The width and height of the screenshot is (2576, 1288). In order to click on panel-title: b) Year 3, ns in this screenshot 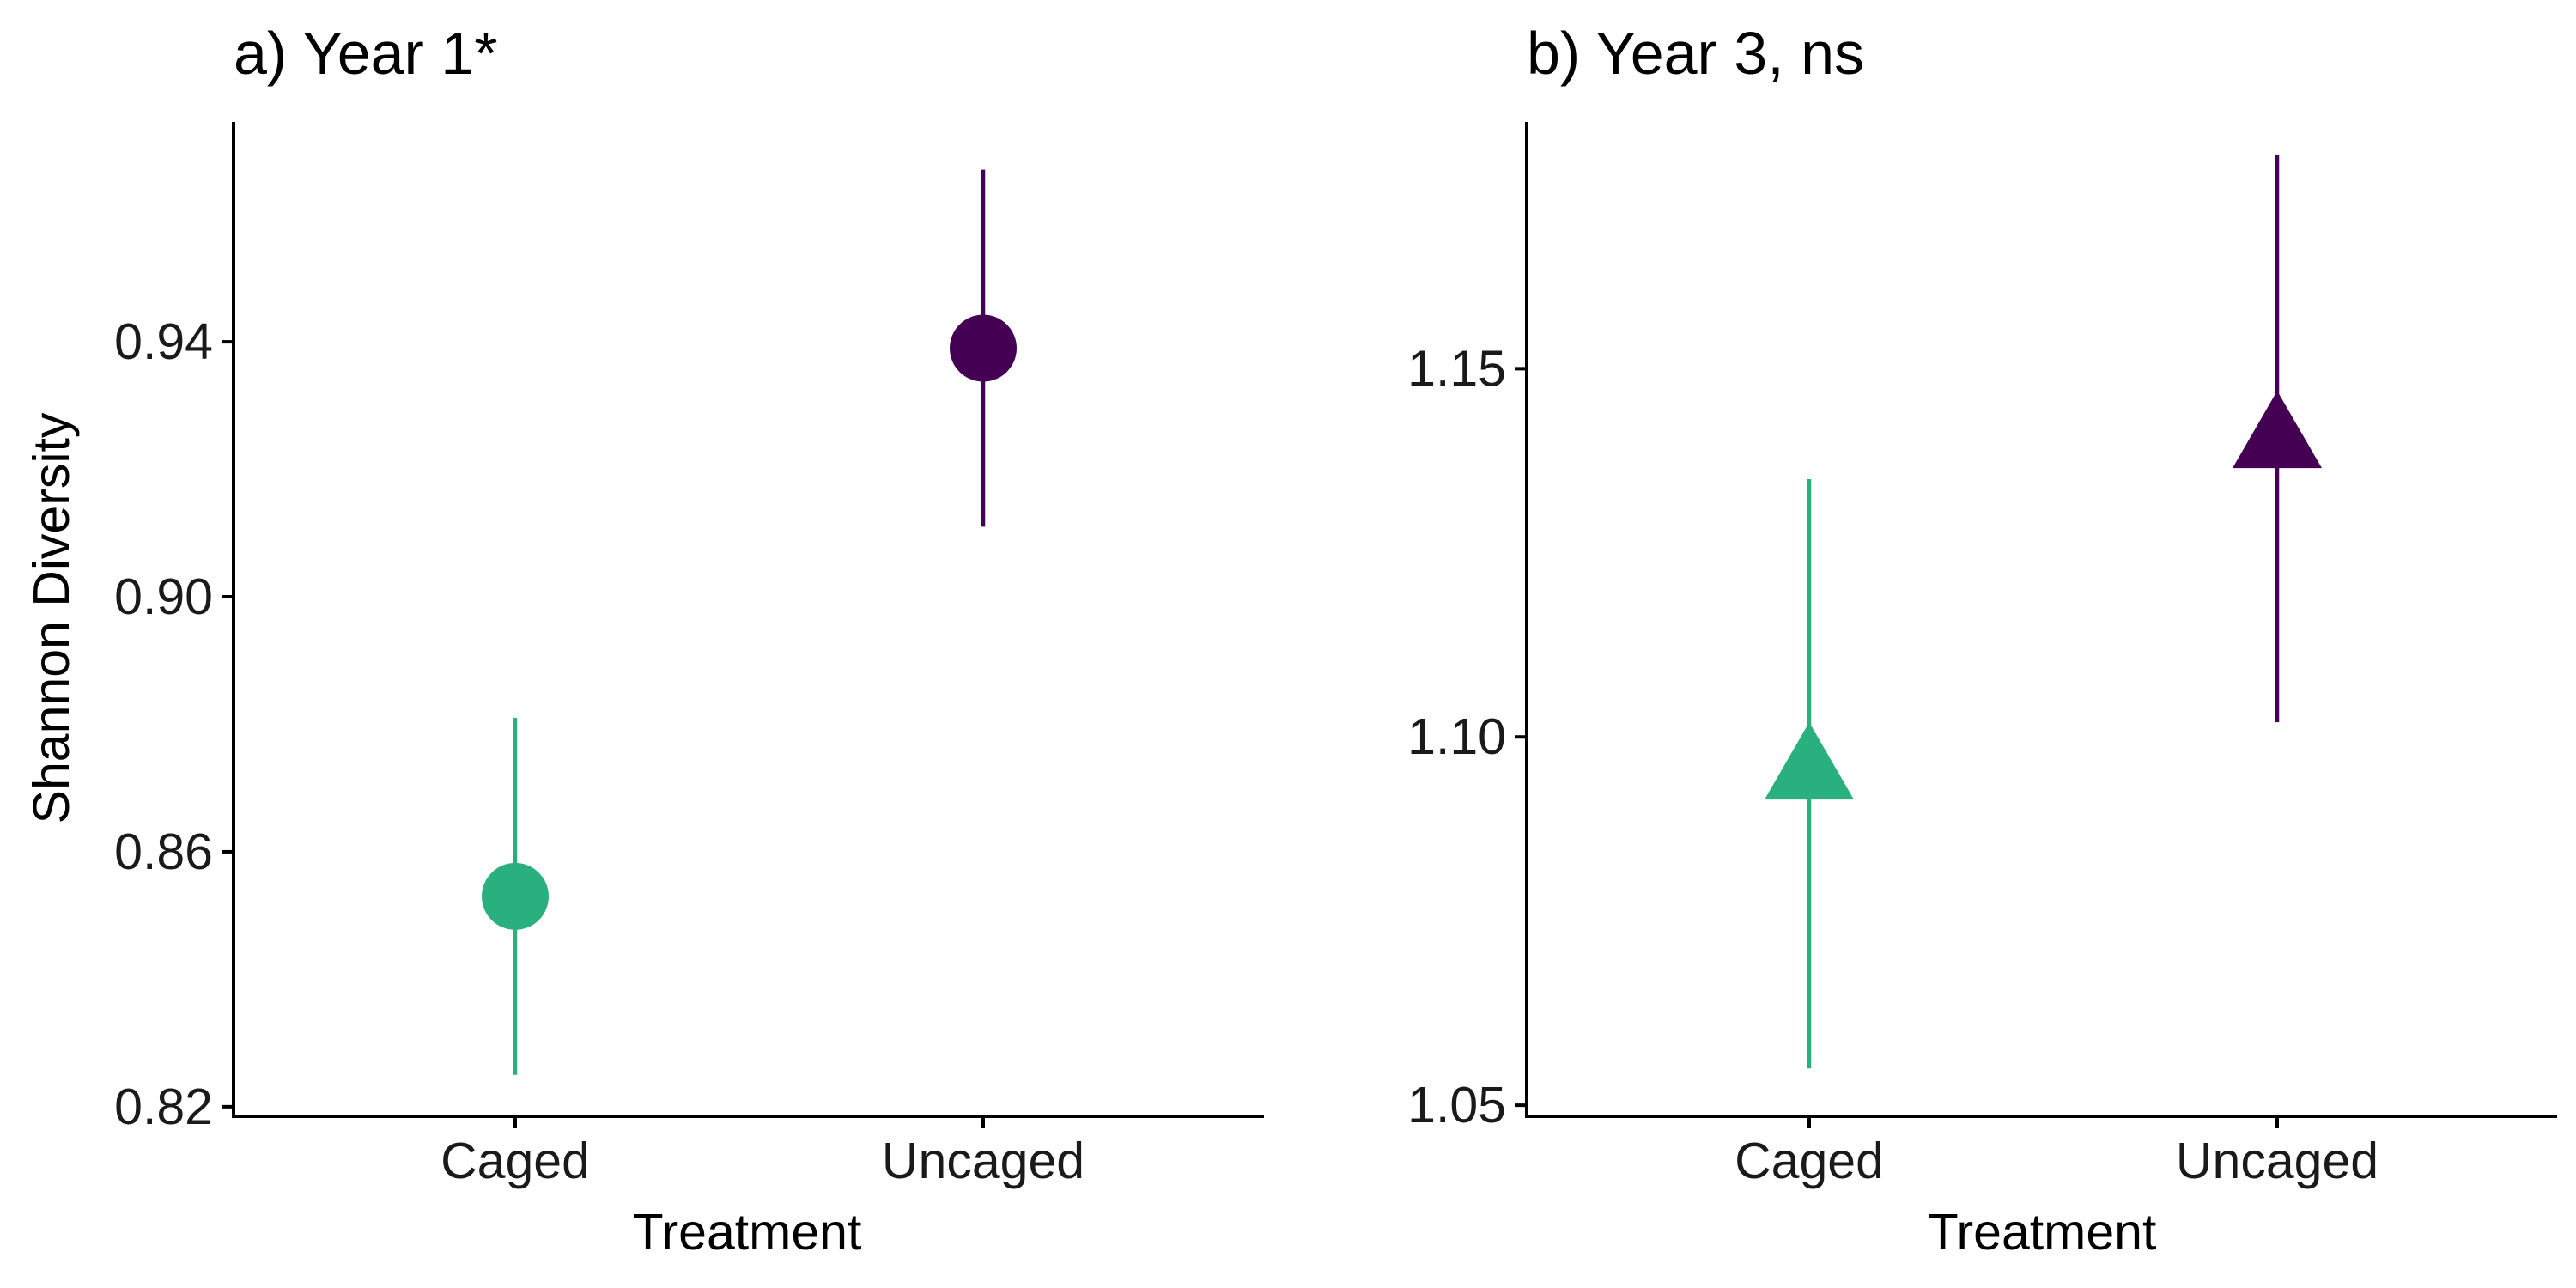, I will do `click(1696, 53)`.